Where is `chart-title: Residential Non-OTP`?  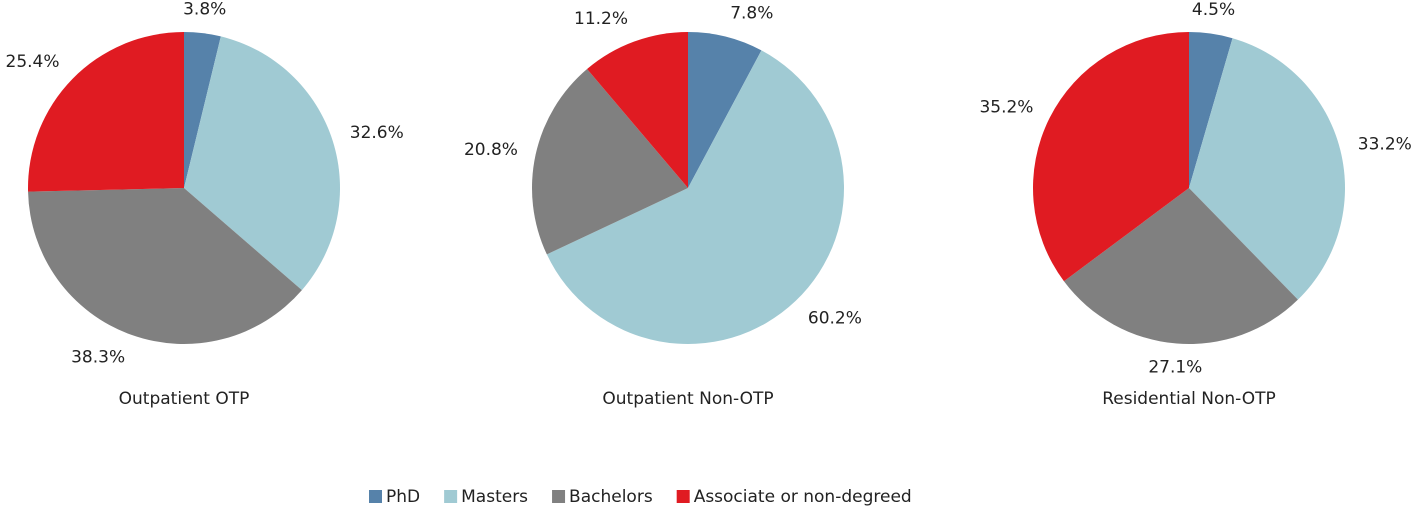
chart-title: Residential Non-OTP is located at coordinates (1189, 399).